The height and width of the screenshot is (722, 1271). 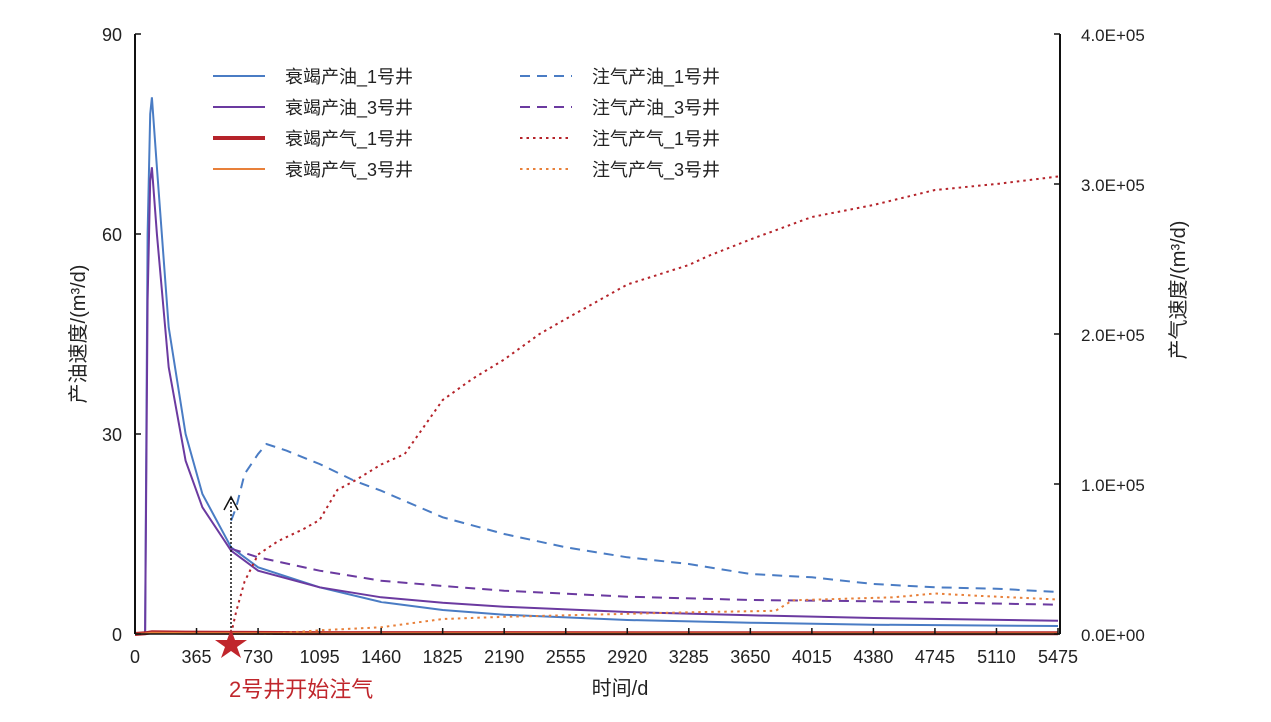 I want to click on x-tick-label: 5475, so click(x=1058, y=657).